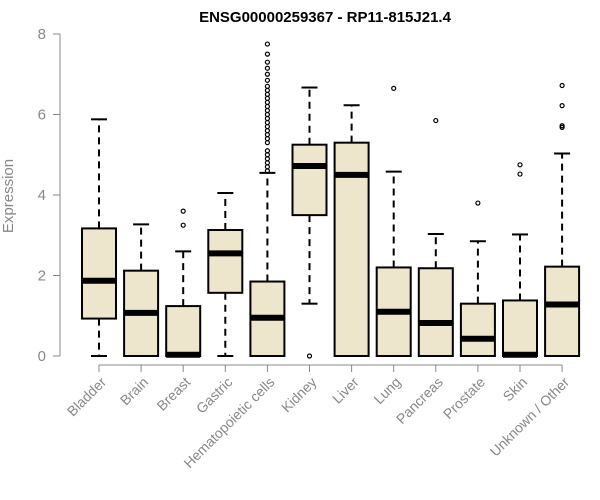 Image resolution: width=600 pixels, height=500 pixels. What do you see at coordinates (419, 400) in the screenshot?
I see `x-tick-label: Pancreas` at bounding box center [419, 400].